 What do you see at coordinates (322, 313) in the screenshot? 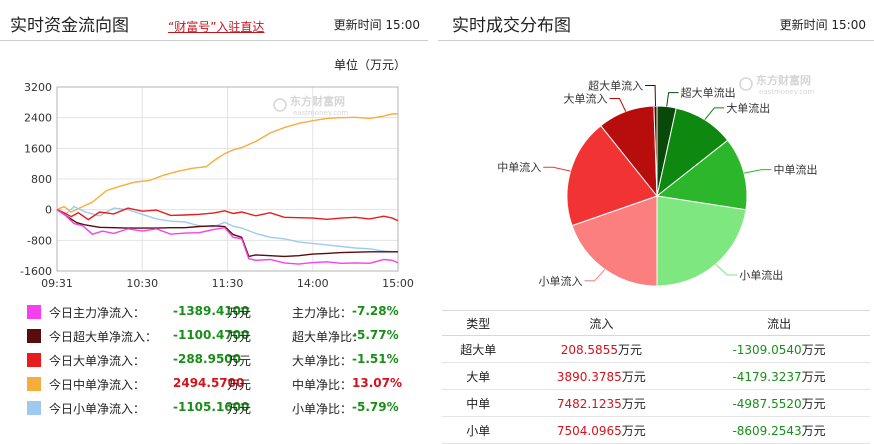
I see `legend-ratio-label: 主力净比：` at bounding box center [322, 313].